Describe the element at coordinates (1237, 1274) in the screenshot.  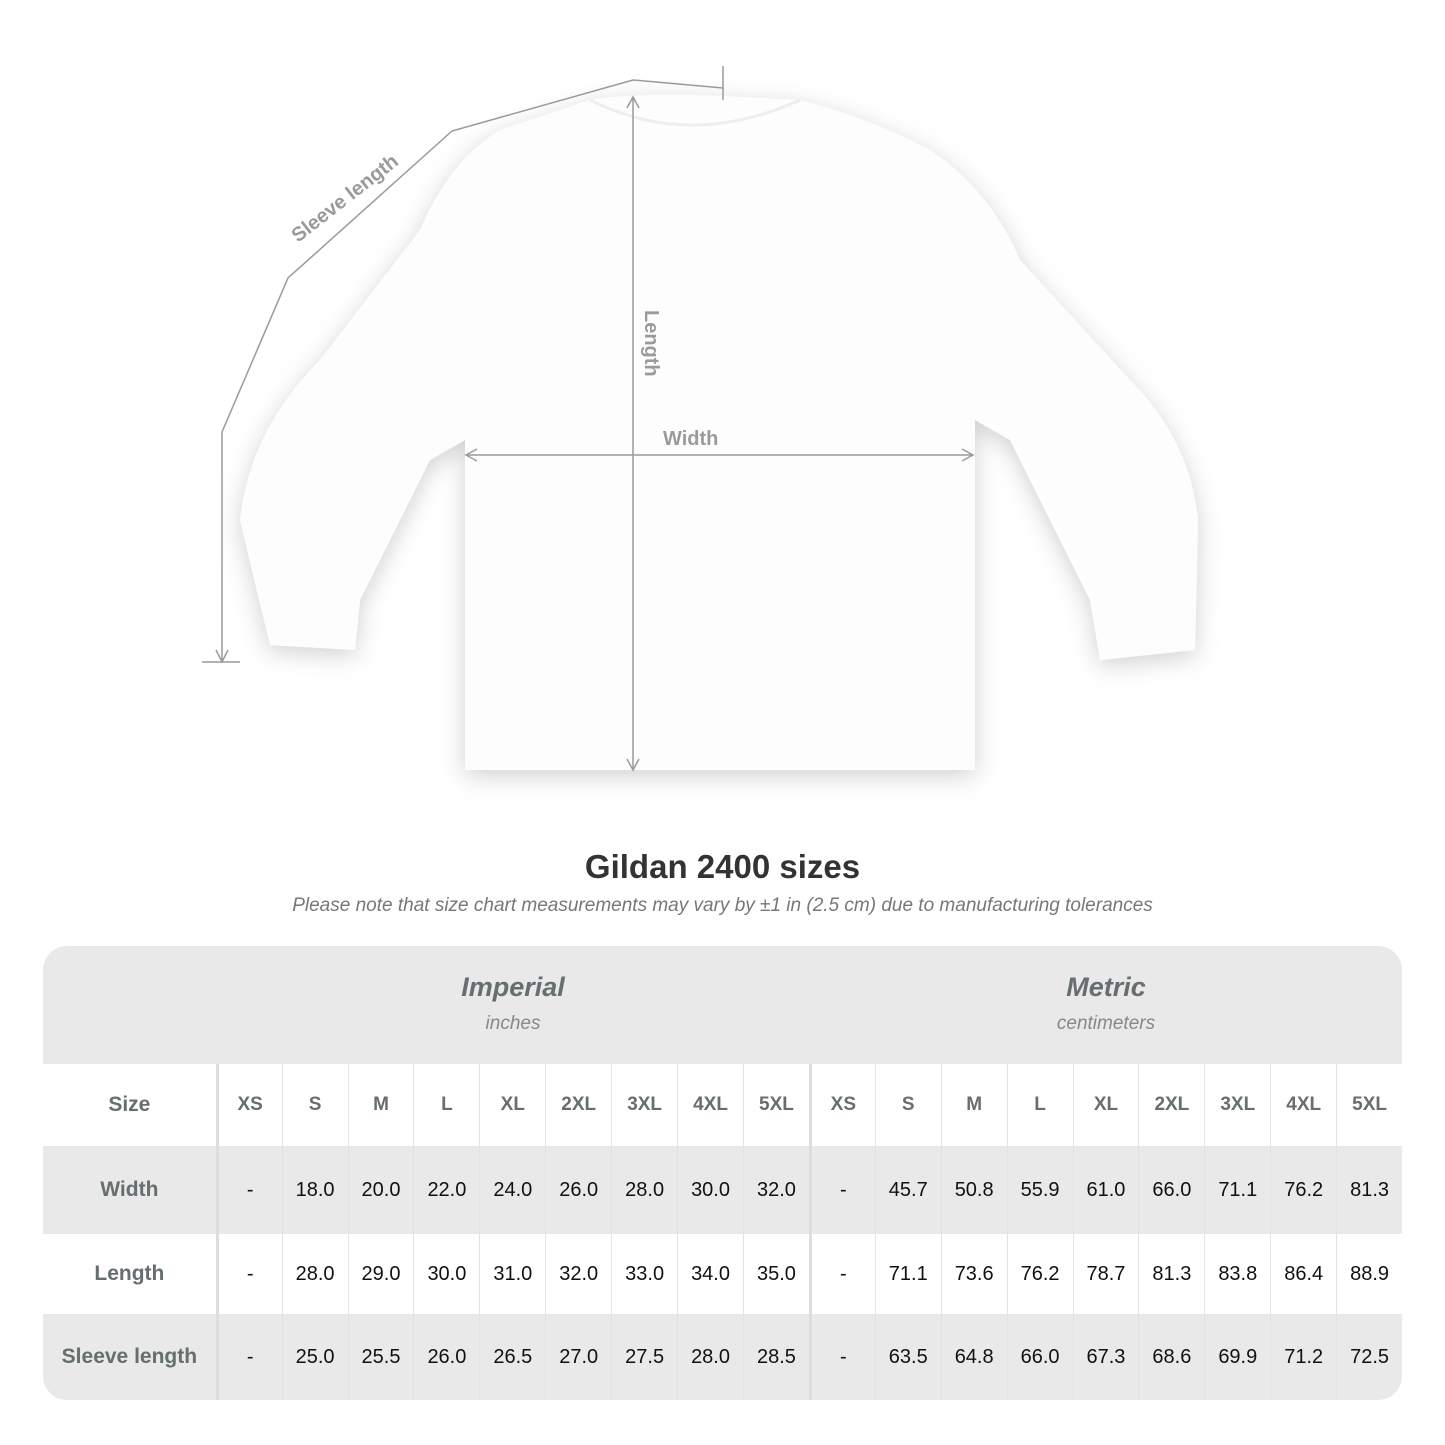
I see `table-cell: 83.8` at that location.